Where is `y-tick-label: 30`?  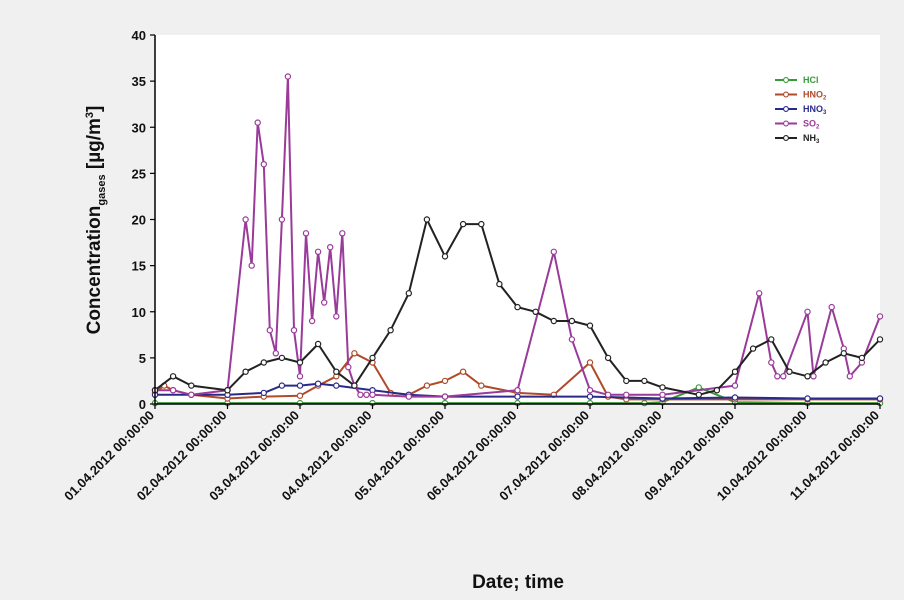 y-tick-label: 30 is located at coordinates (139, 127).